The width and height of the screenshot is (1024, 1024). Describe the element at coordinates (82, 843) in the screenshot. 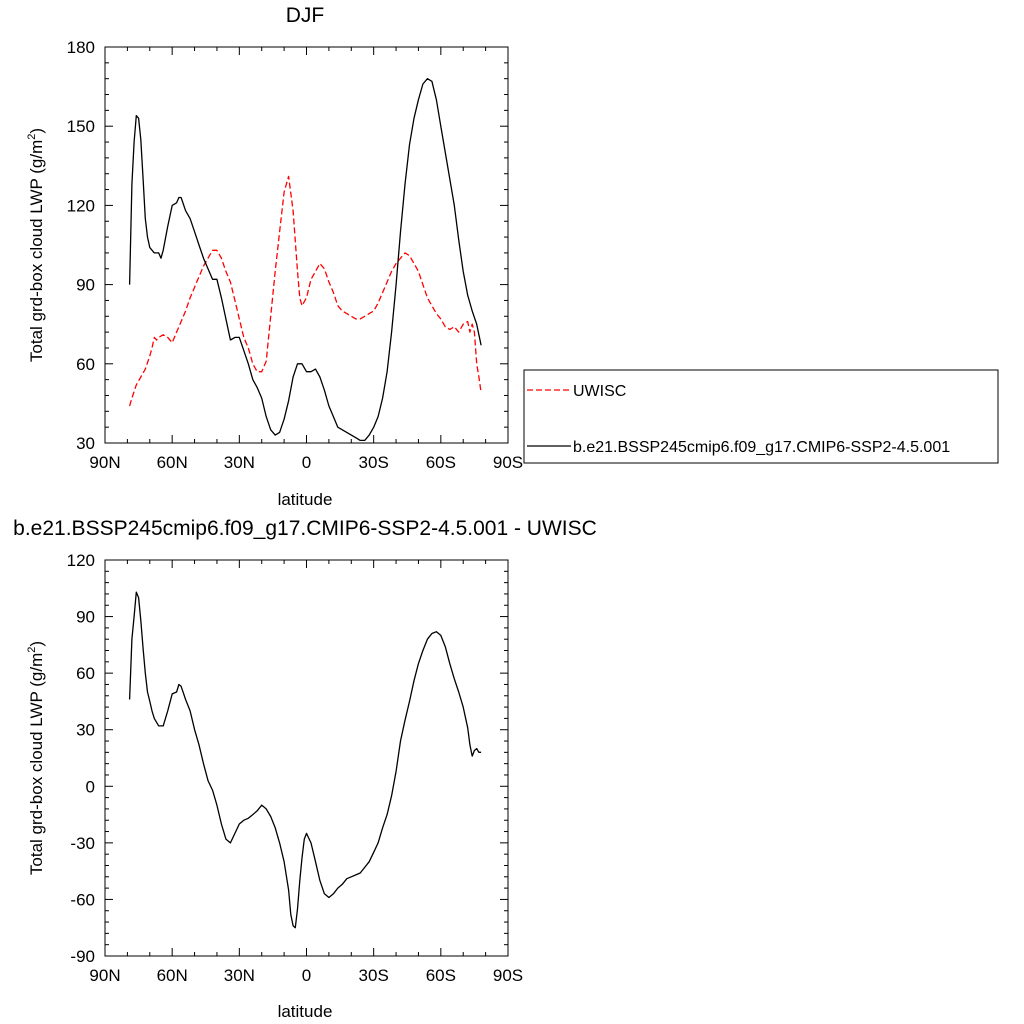

I see `bottom-ytick-label: -30` at that location.